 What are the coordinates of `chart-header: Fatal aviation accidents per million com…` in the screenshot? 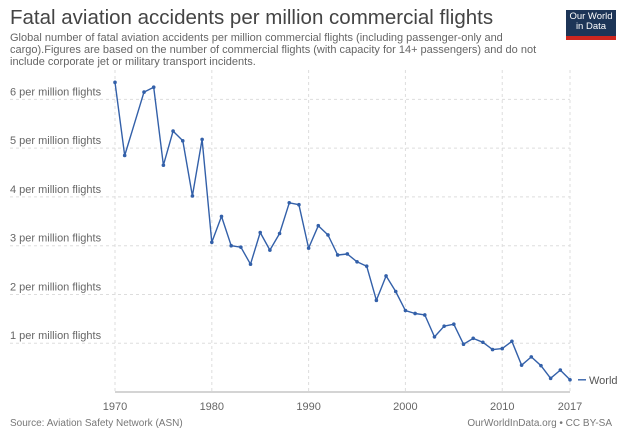 It's located at (282, 37).